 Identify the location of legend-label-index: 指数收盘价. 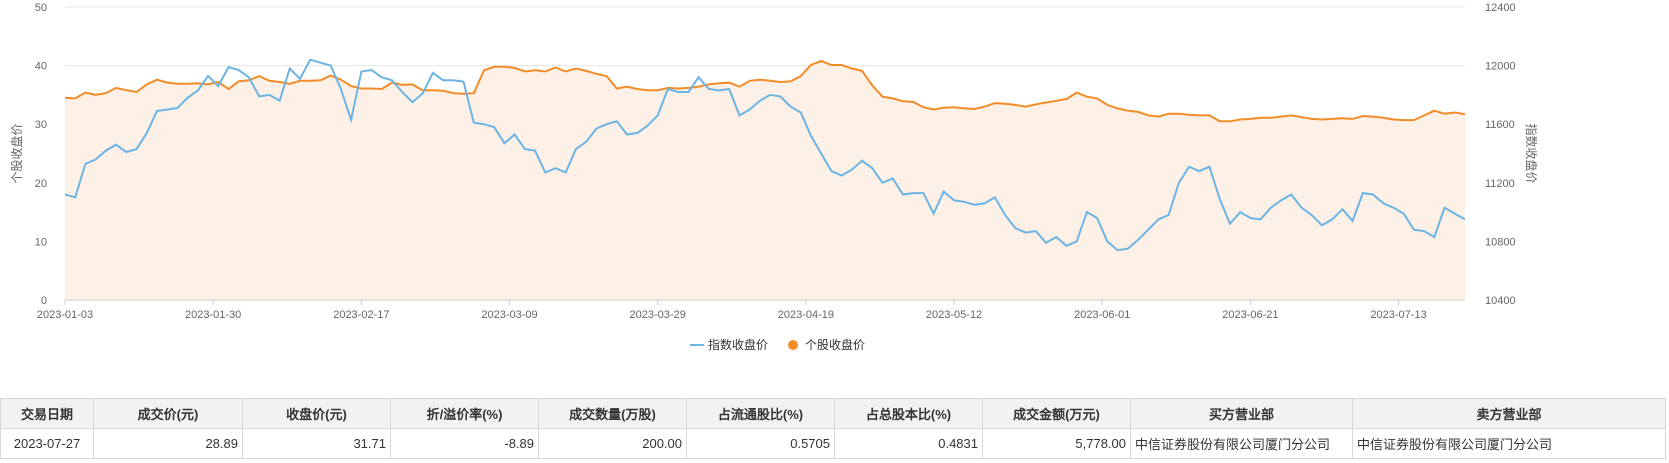
(738, 344).